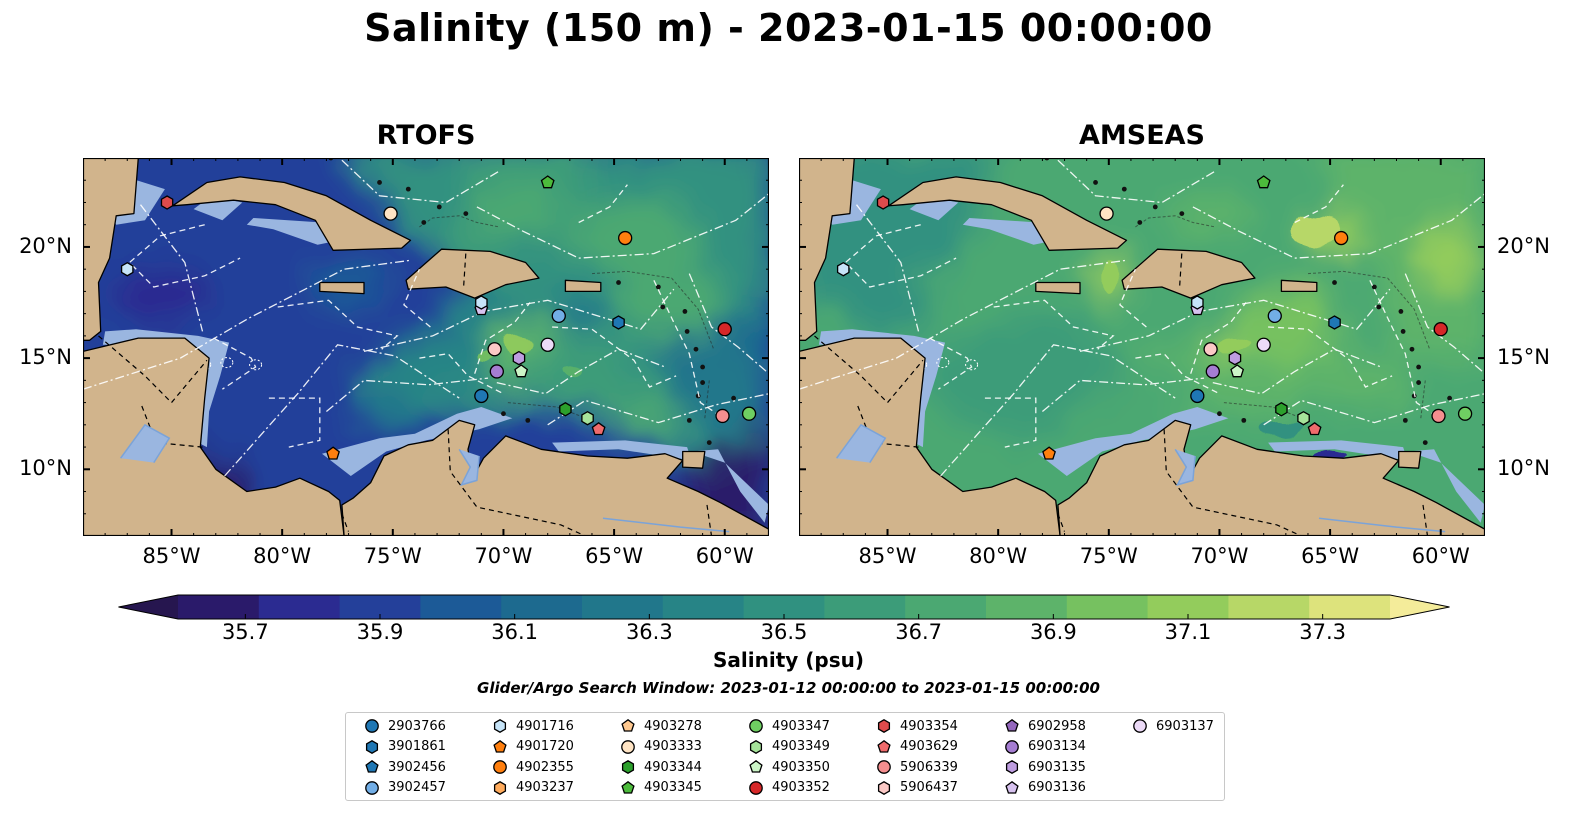 This screenshot has width=1577, height=827. What do you see at coordinates (929, 767) in the screenshot?
I see `legend-label: 5906339` at bounding box center [929, 767].